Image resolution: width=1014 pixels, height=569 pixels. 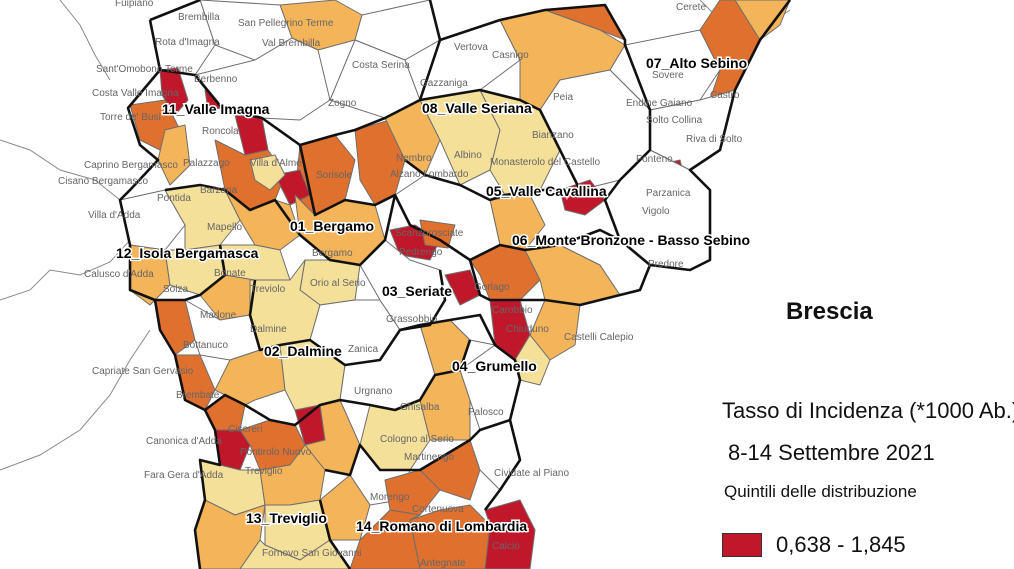 What do you see at coordinates (206, 163) in the screenshot?
I see `town-label: Palazzago` at bounding box center [206, 163].